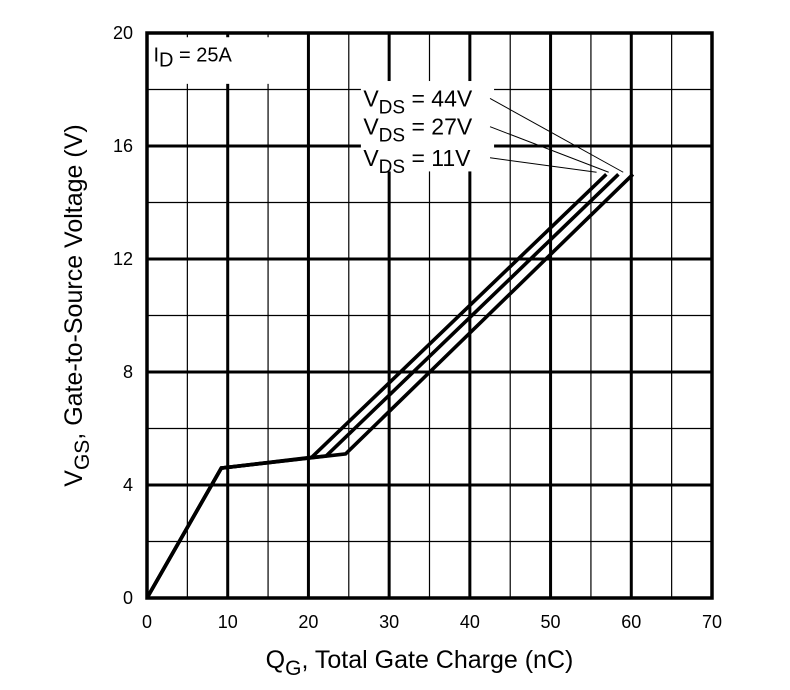 This screenshot has height=690, width=790. What do you see at coordinates (156, 55) in the screenshot?
I see `condition-main: I` at bounding box center [156, 55].